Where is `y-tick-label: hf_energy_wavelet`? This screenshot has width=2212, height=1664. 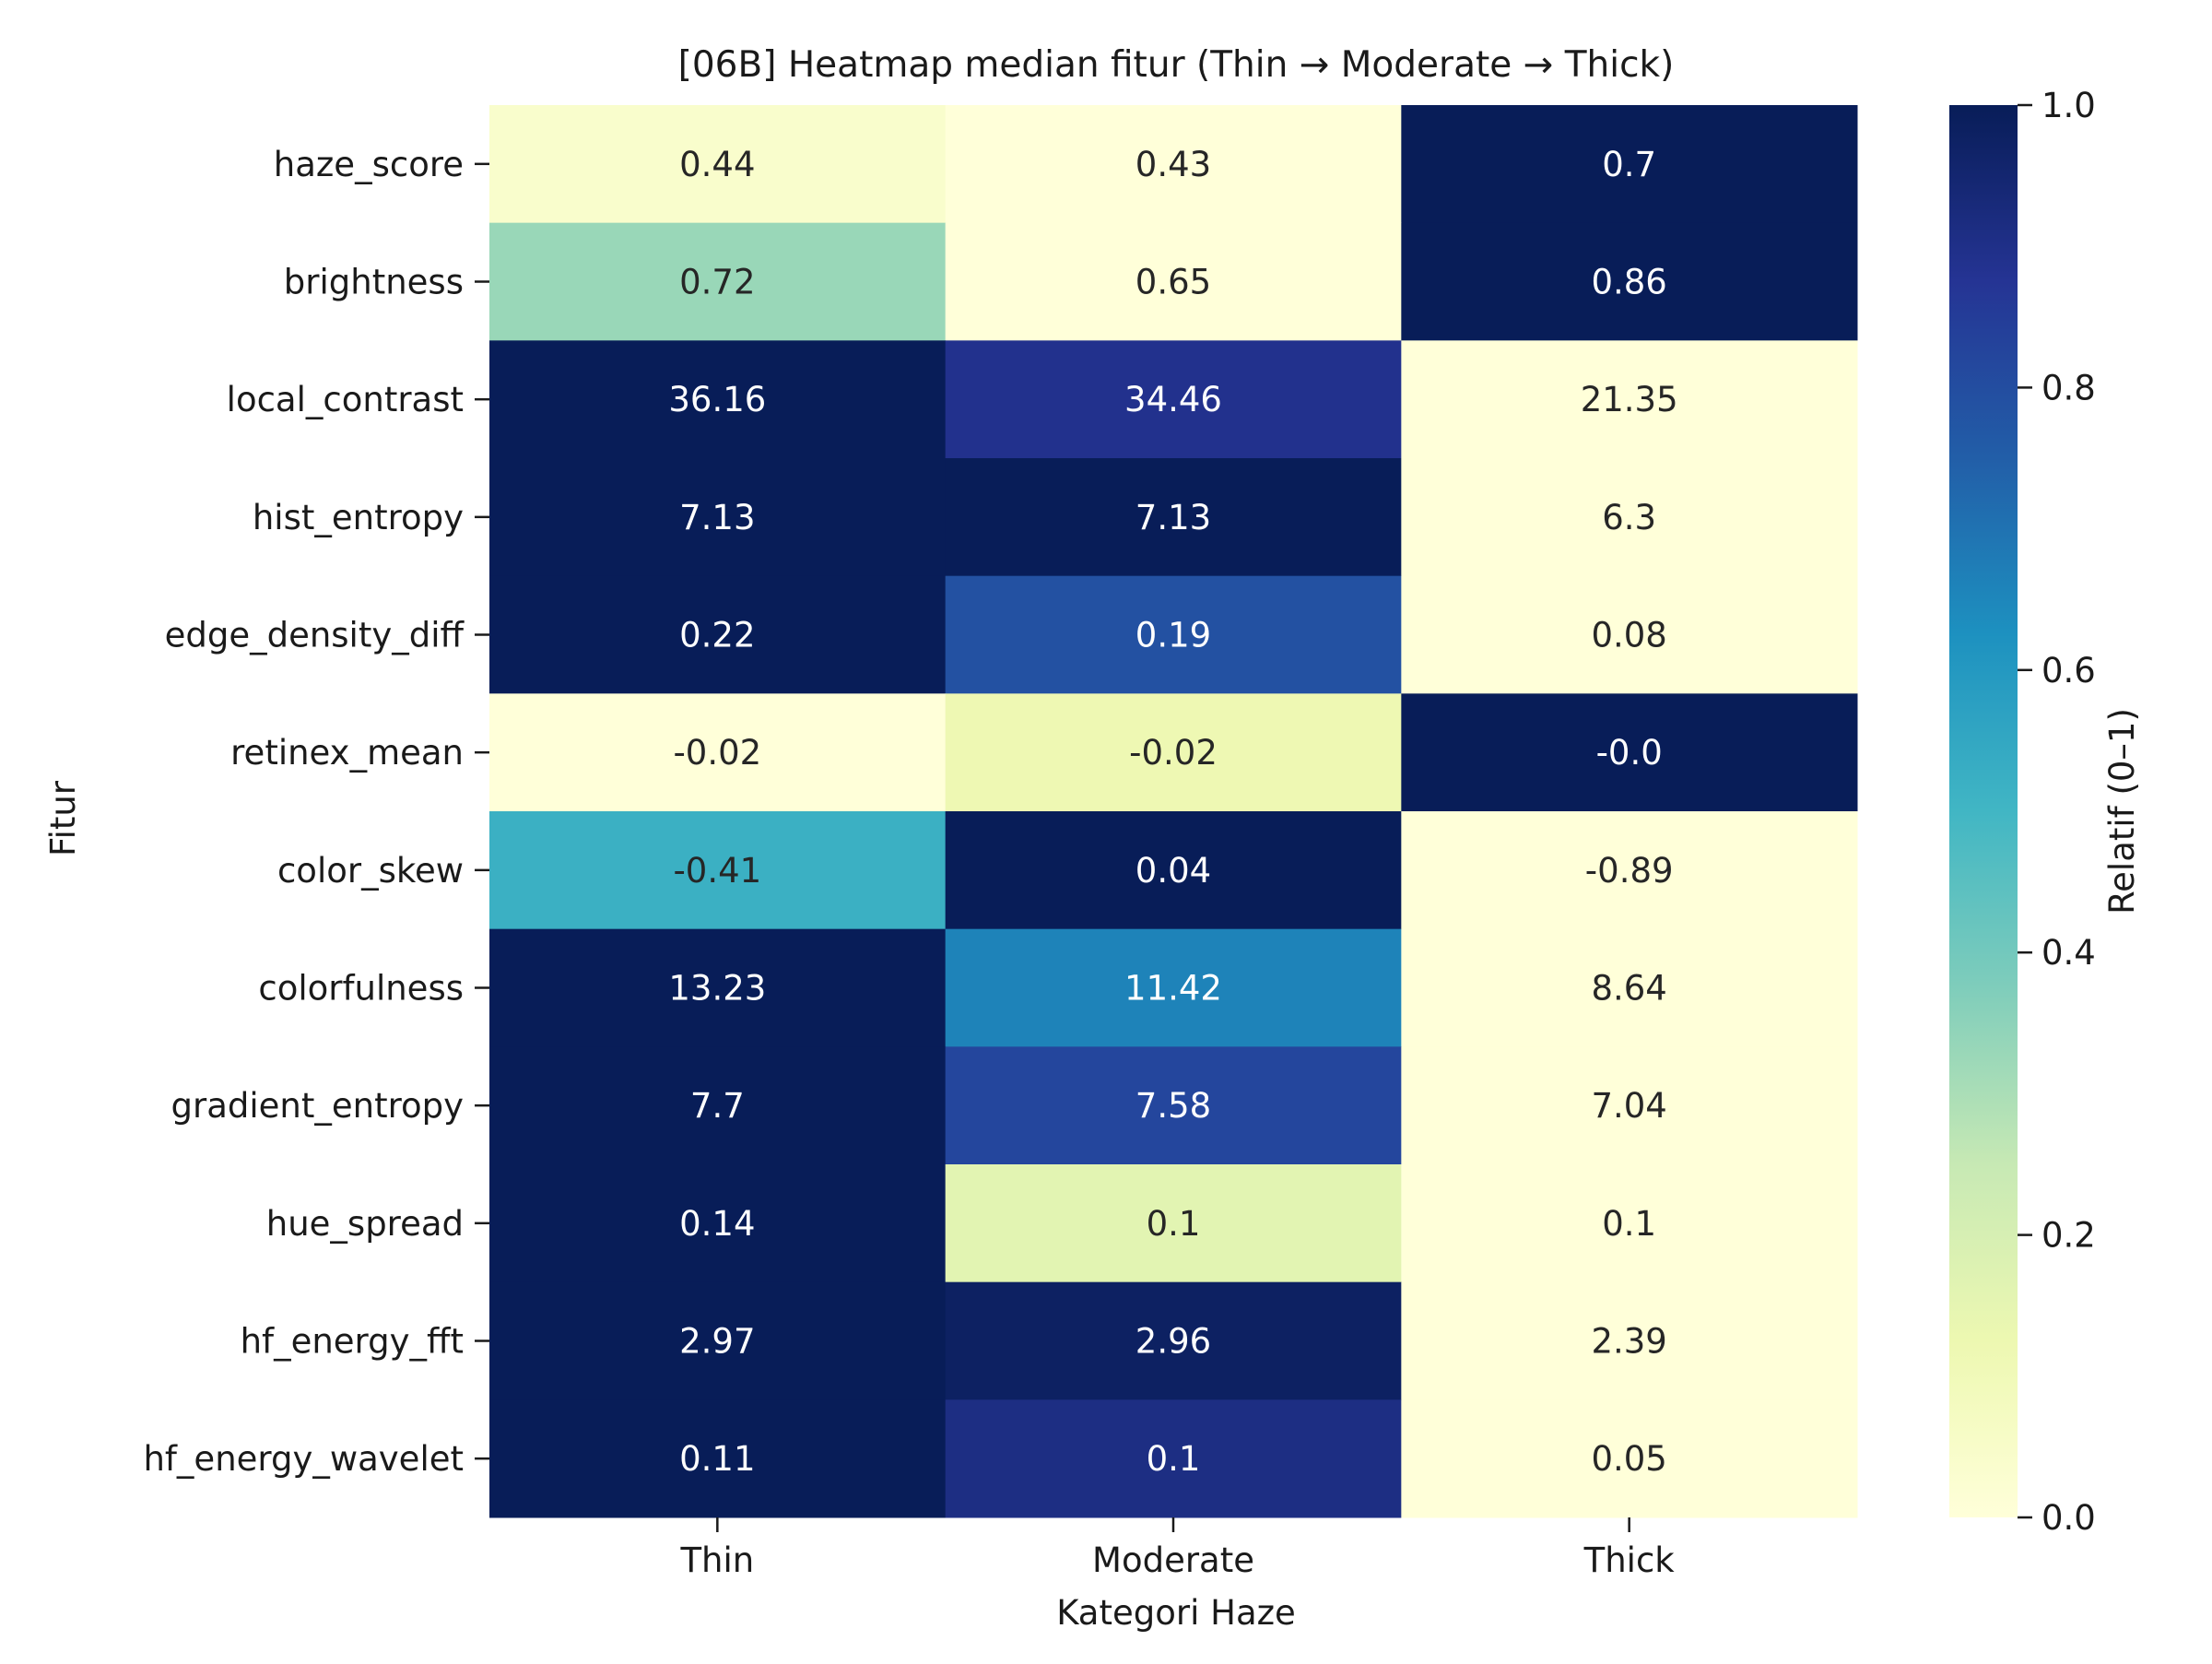
y-tick-label: hf_energy_wavelet is located at coordinates (303, 1459).